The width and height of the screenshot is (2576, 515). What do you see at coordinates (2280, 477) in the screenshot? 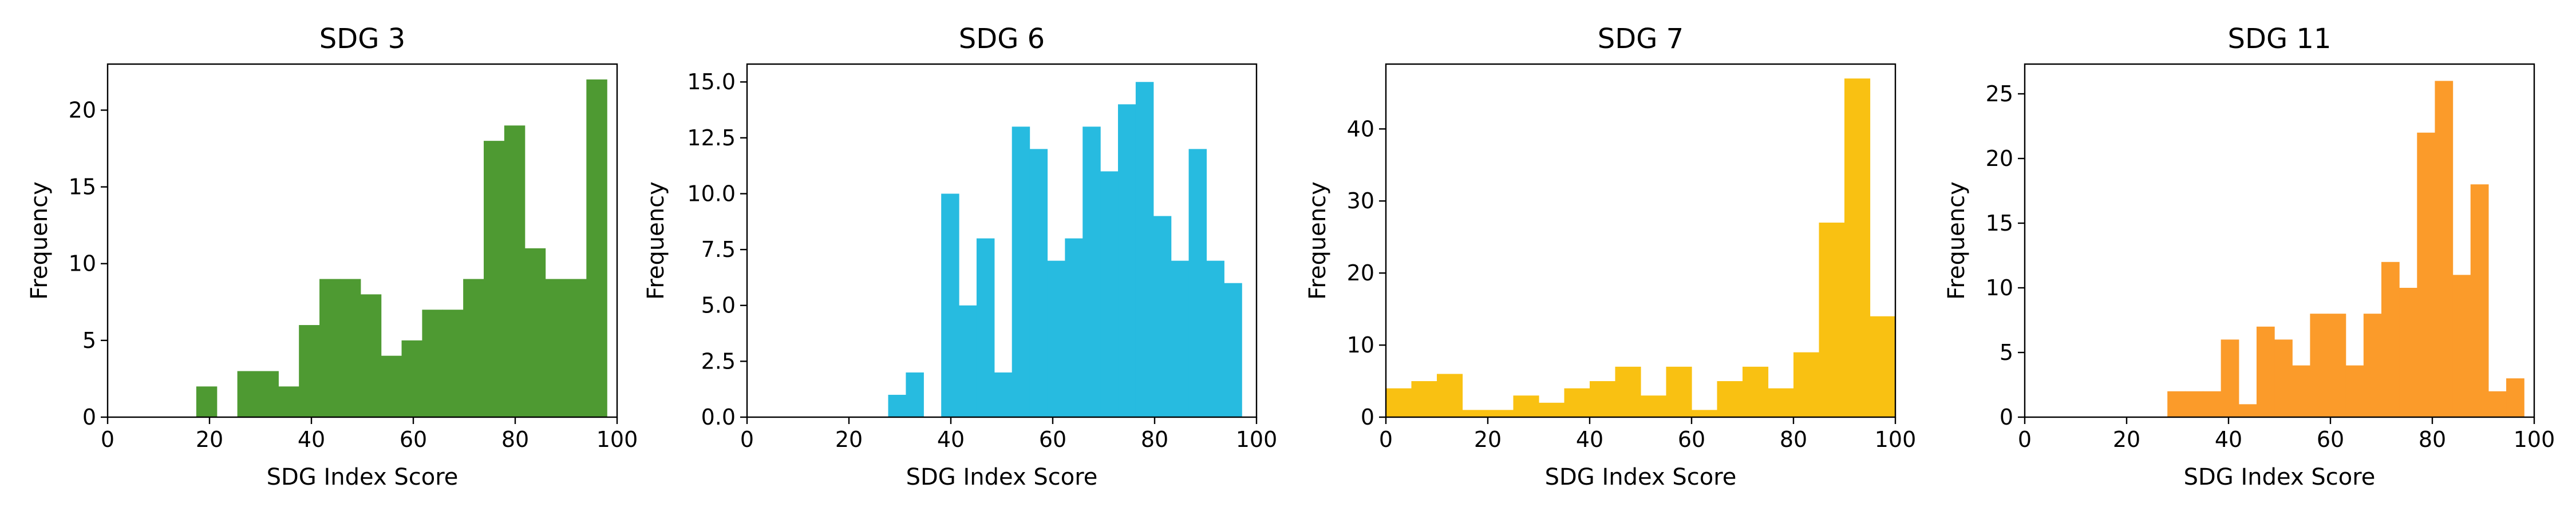
I see `x-axis-label: SDG Index Score` at bounding box center [2280, 477].